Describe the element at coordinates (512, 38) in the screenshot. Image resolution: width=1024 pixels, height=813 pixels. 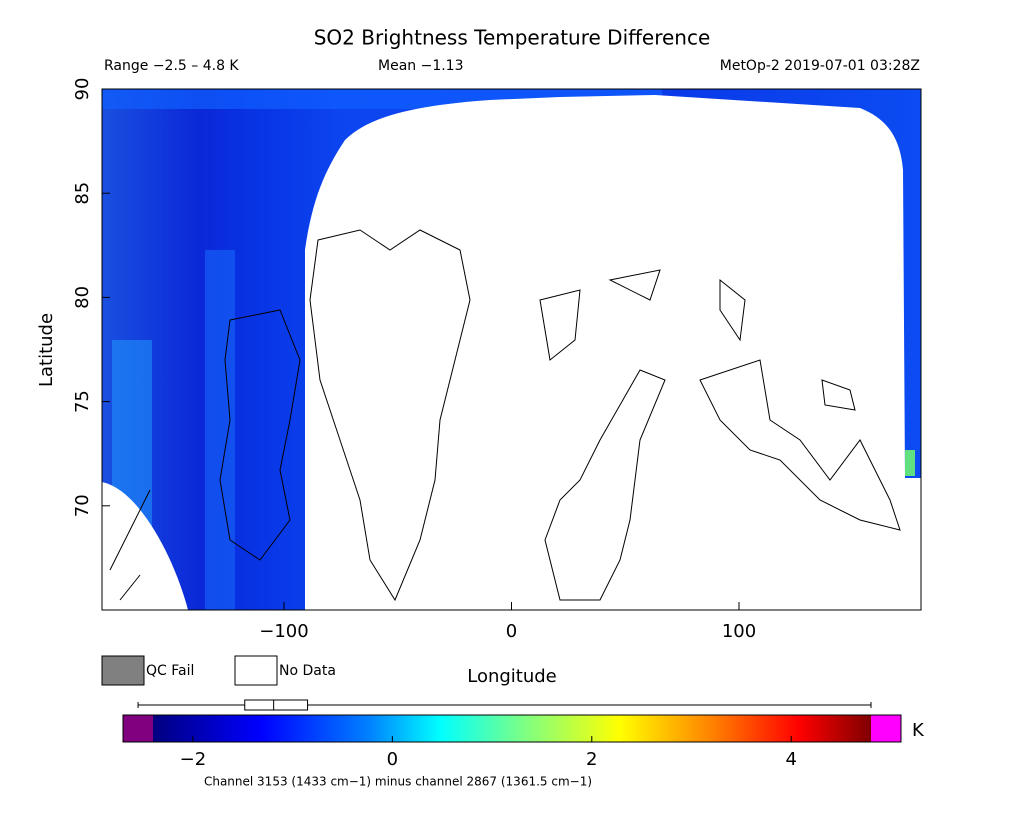
I see `title: SO2 Brightness Temperature Difference` at that location.